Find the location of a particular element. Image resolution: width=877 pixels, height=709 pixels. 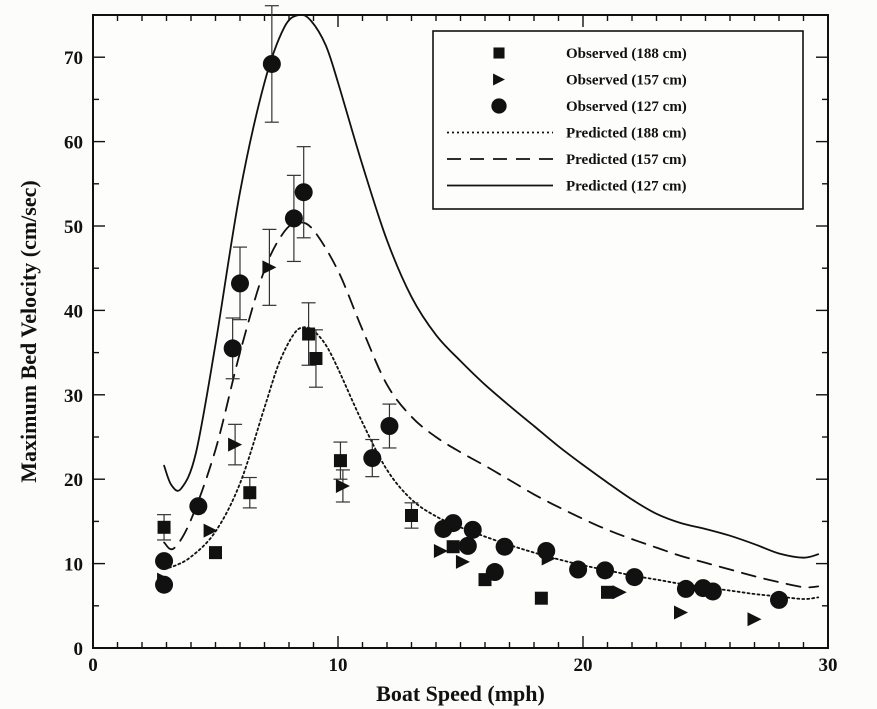

legend-box is located at coordinates (618, 120).